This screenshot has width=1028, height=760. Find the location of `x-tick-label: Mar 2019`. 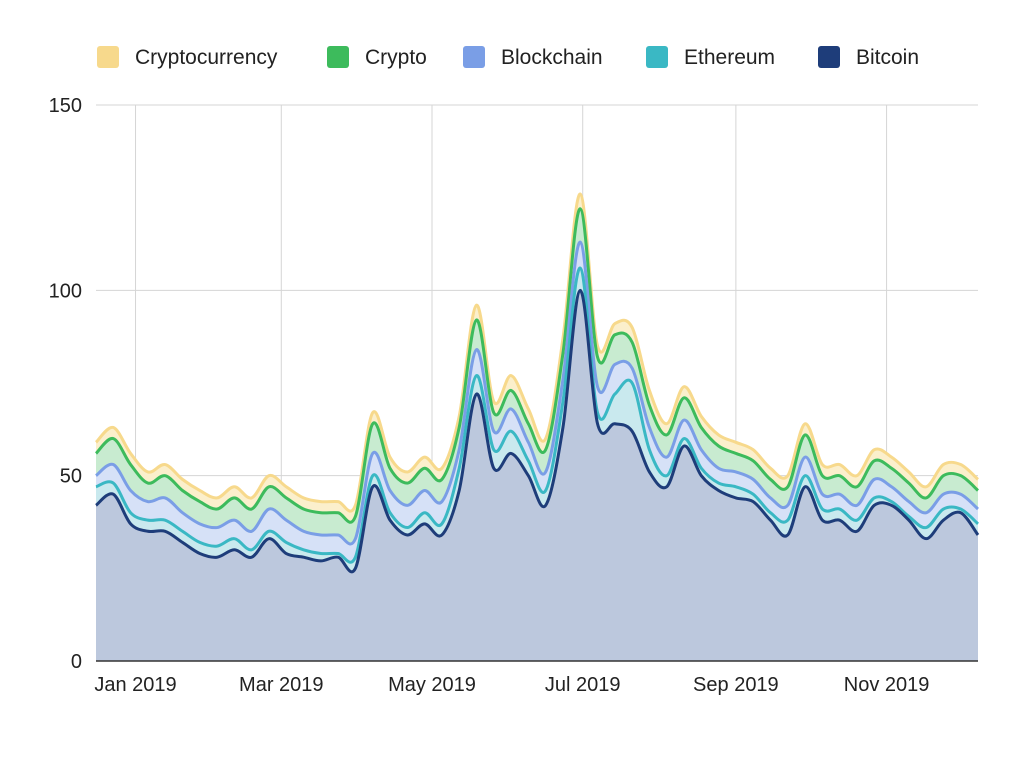

x-tick-label: Mar 2019 is located at coordinates (281, 685).